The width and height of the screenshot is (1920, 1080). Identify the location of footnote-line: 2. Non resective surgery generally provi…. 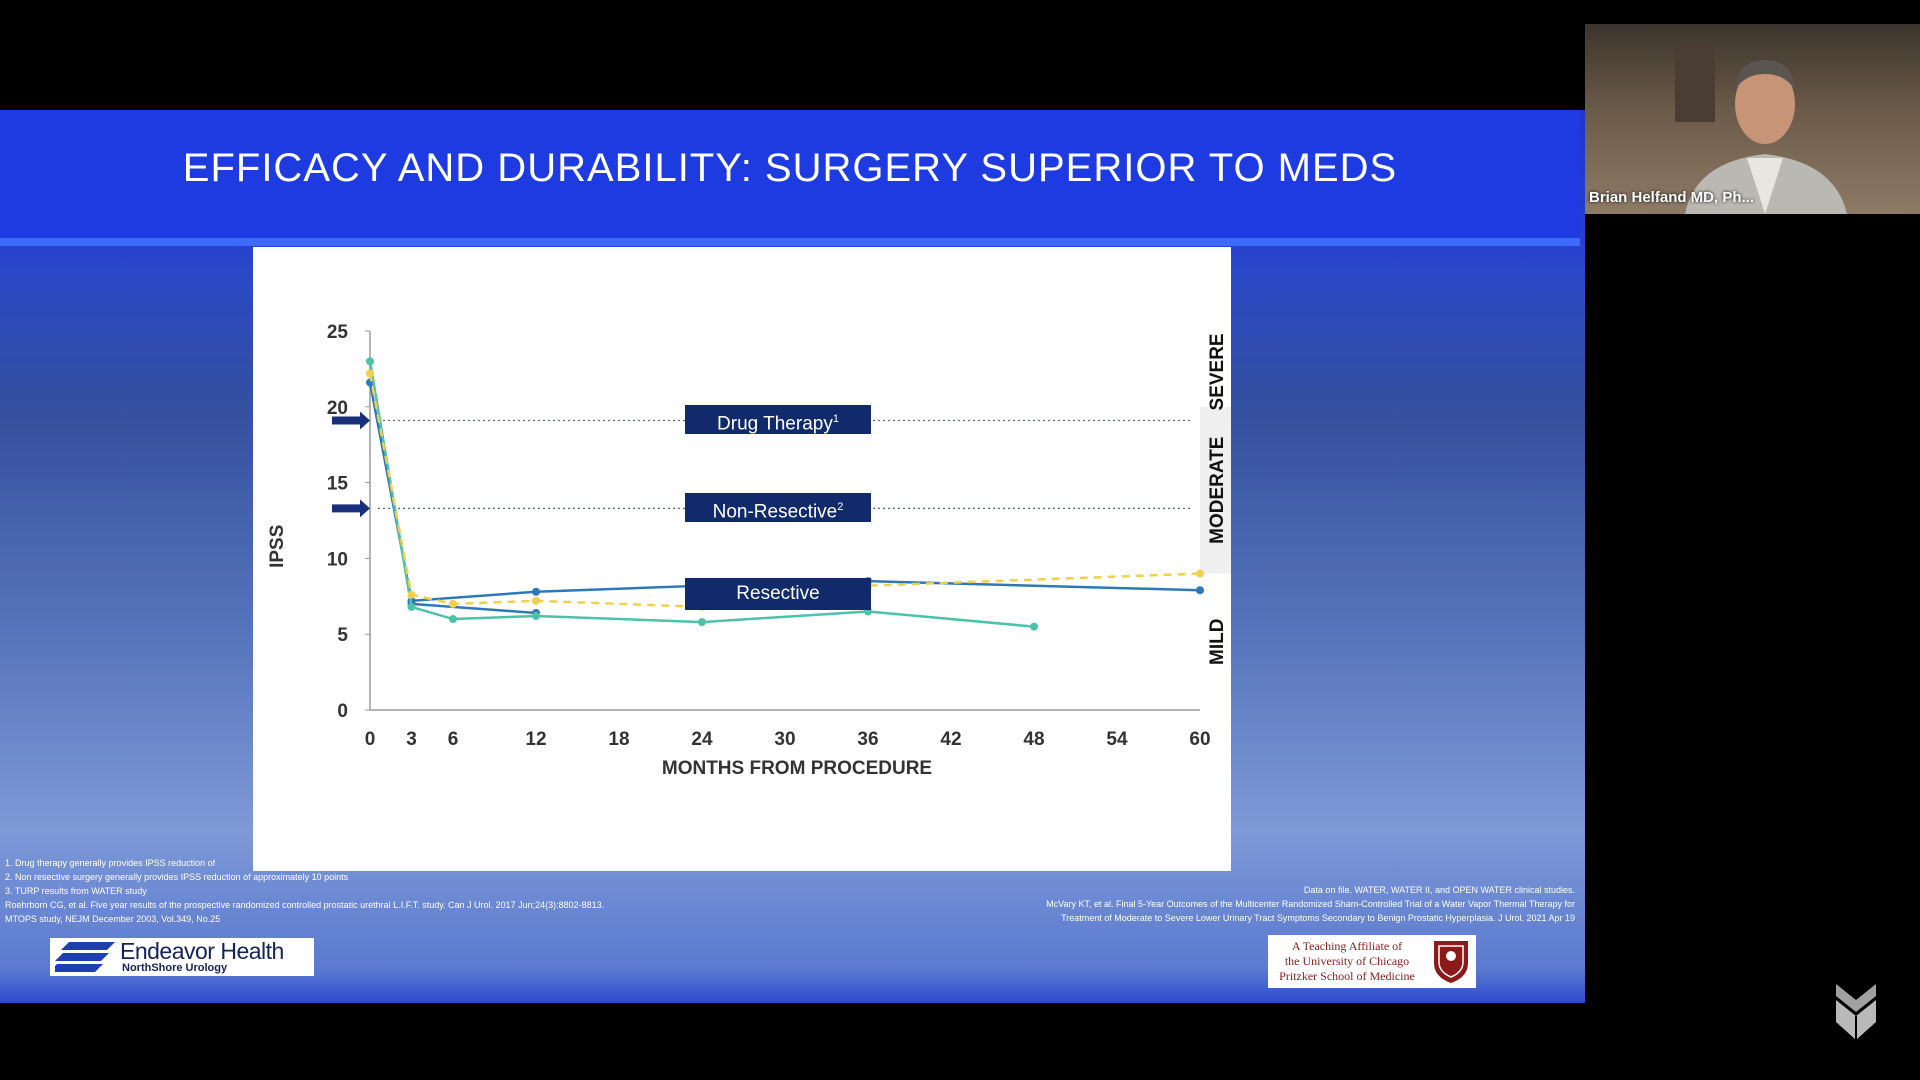
(177, 877).